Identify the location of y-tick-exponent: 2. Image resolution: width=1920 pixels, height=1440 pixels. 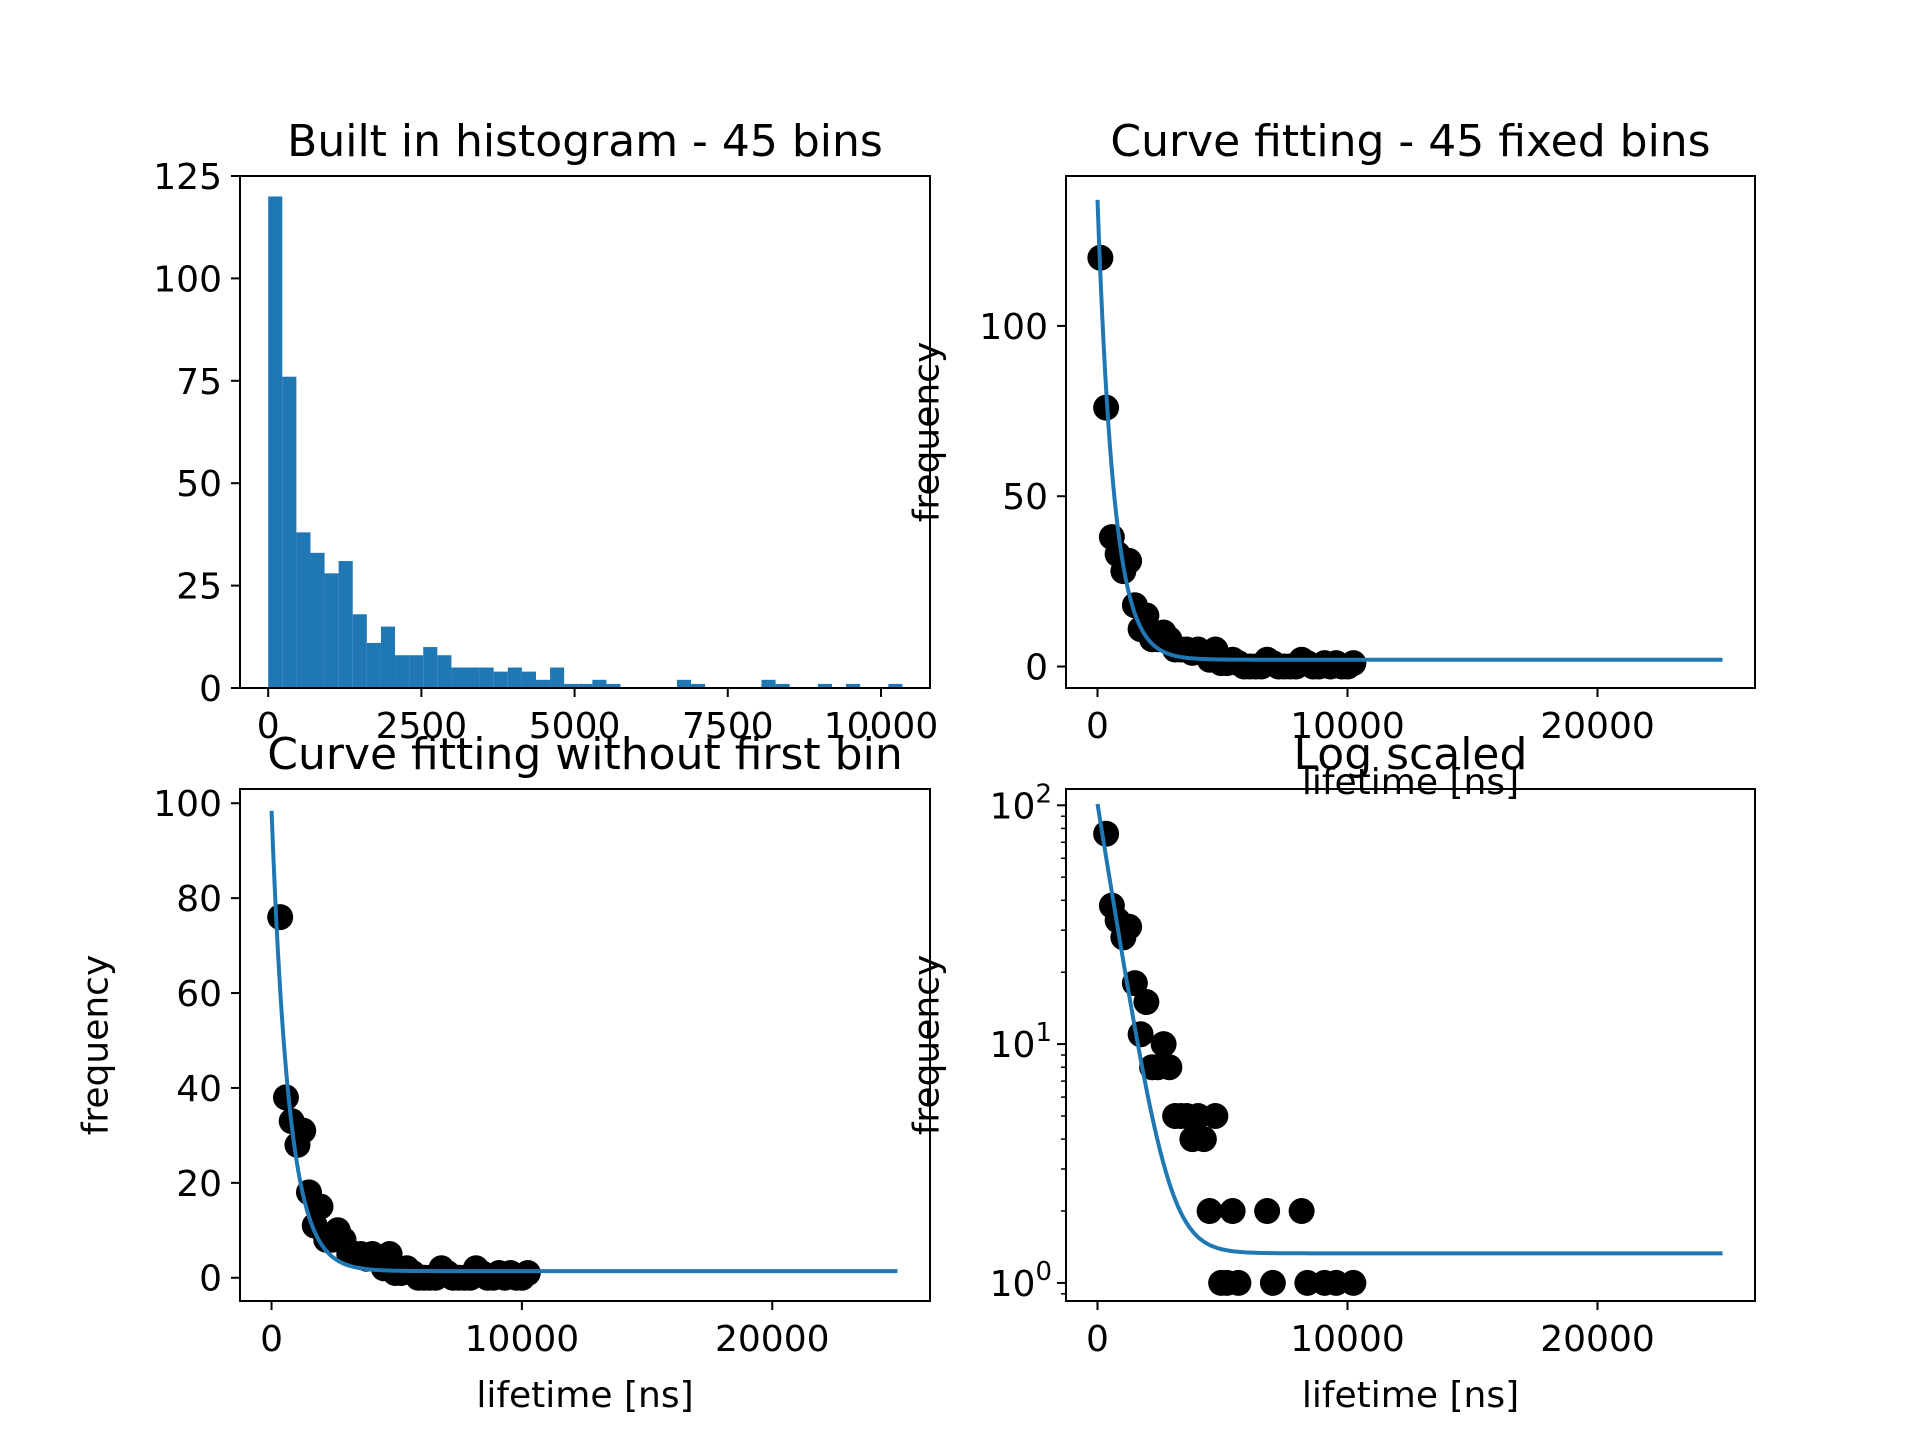
(1043, 794).